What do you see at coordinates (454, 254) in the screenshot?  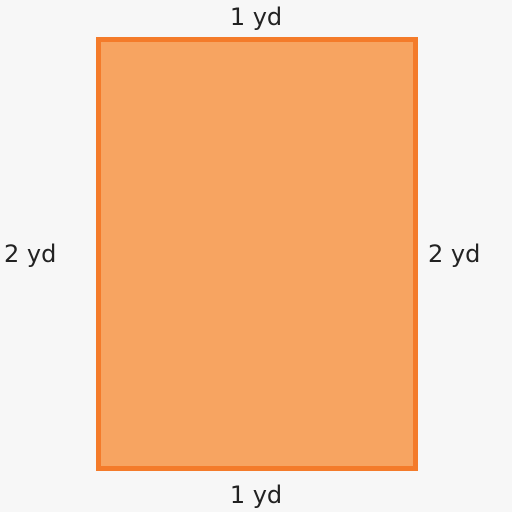 I see `right-side-label: 2 yd` at bounding box center [454, 254].